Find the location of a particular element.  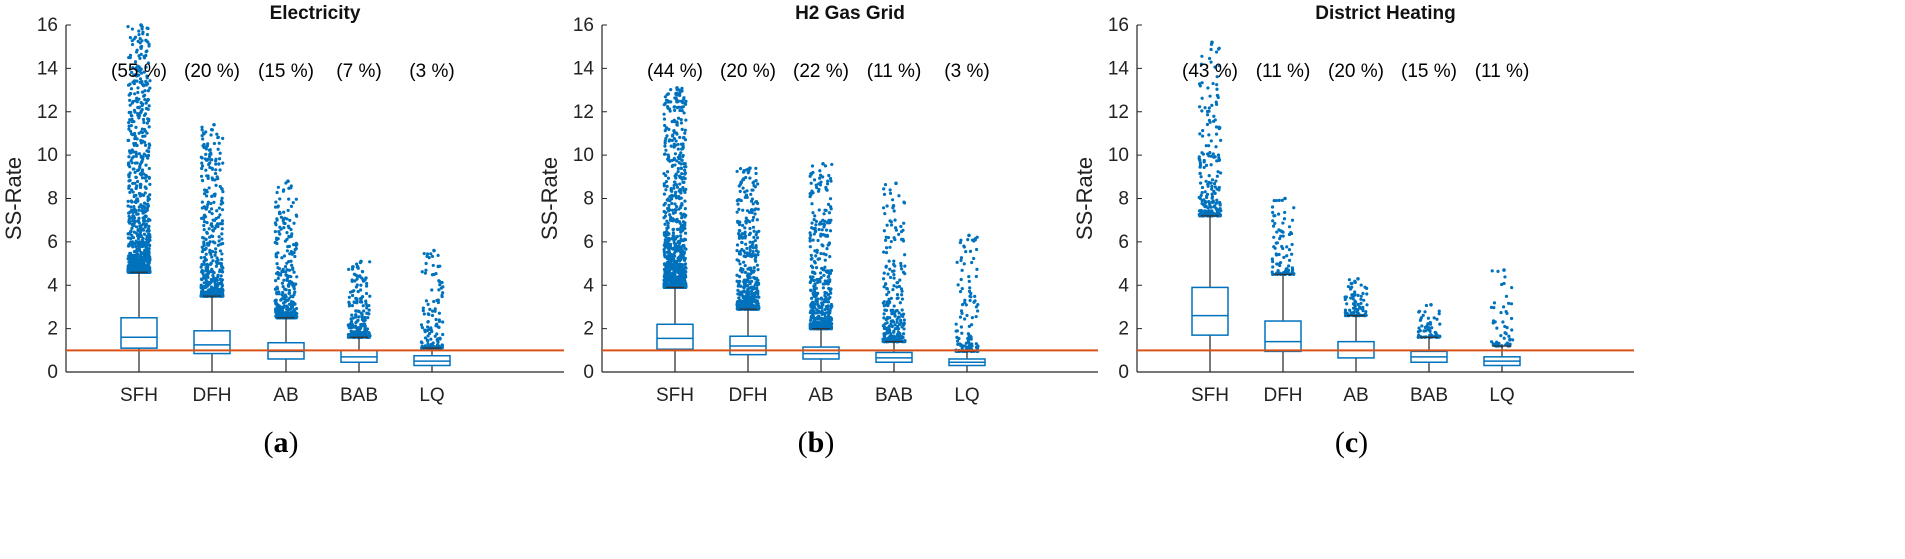

y-axis-label: SS-Rate is located at coordinates (1084, 198).